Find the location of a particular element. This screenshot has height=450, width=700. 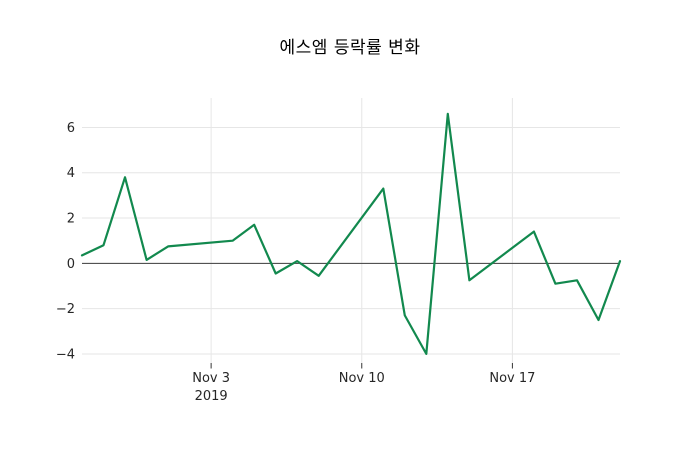

y-axis-tick-label: −2 is located at coordinates (65, 309).